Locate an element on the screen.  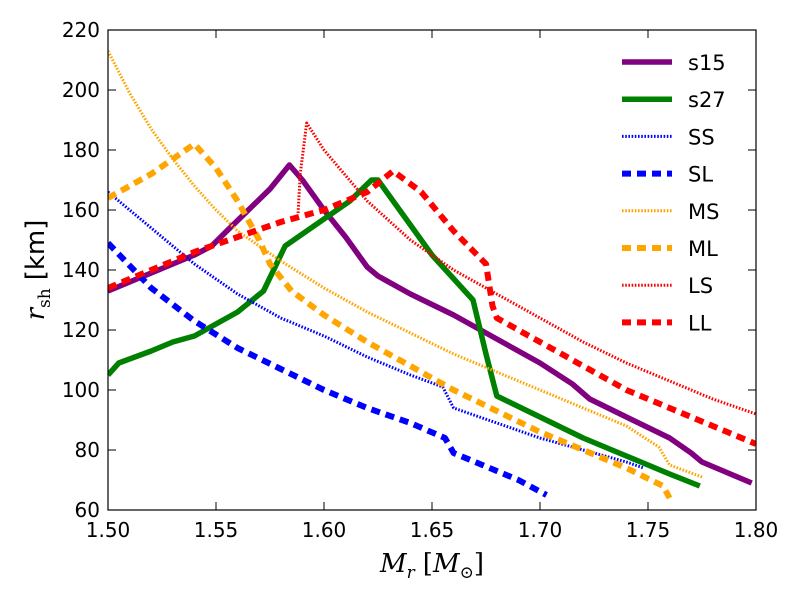
y-tick-label: 220 is located at coordinates (81, 30).